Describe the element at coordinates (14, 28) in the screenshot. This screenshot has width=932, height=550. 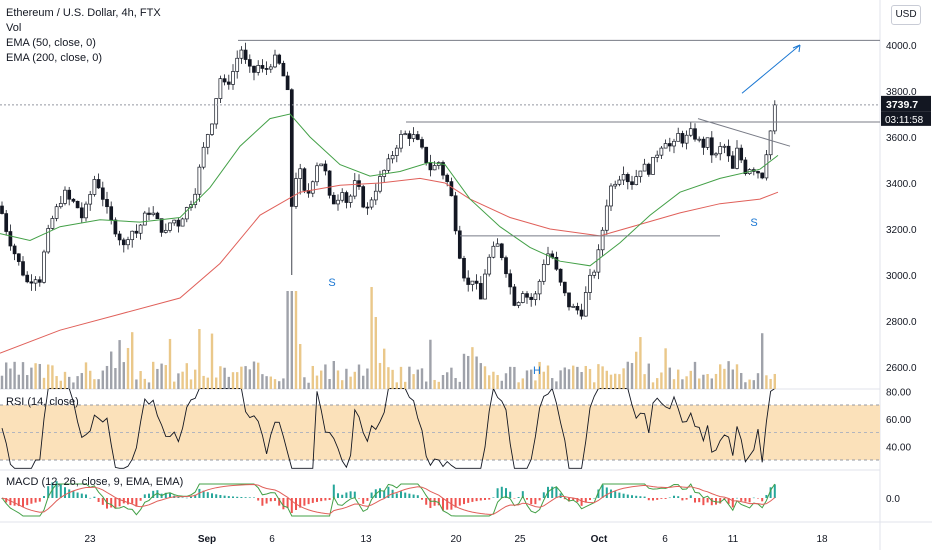
I see `vol-legend: Vol` at that location.